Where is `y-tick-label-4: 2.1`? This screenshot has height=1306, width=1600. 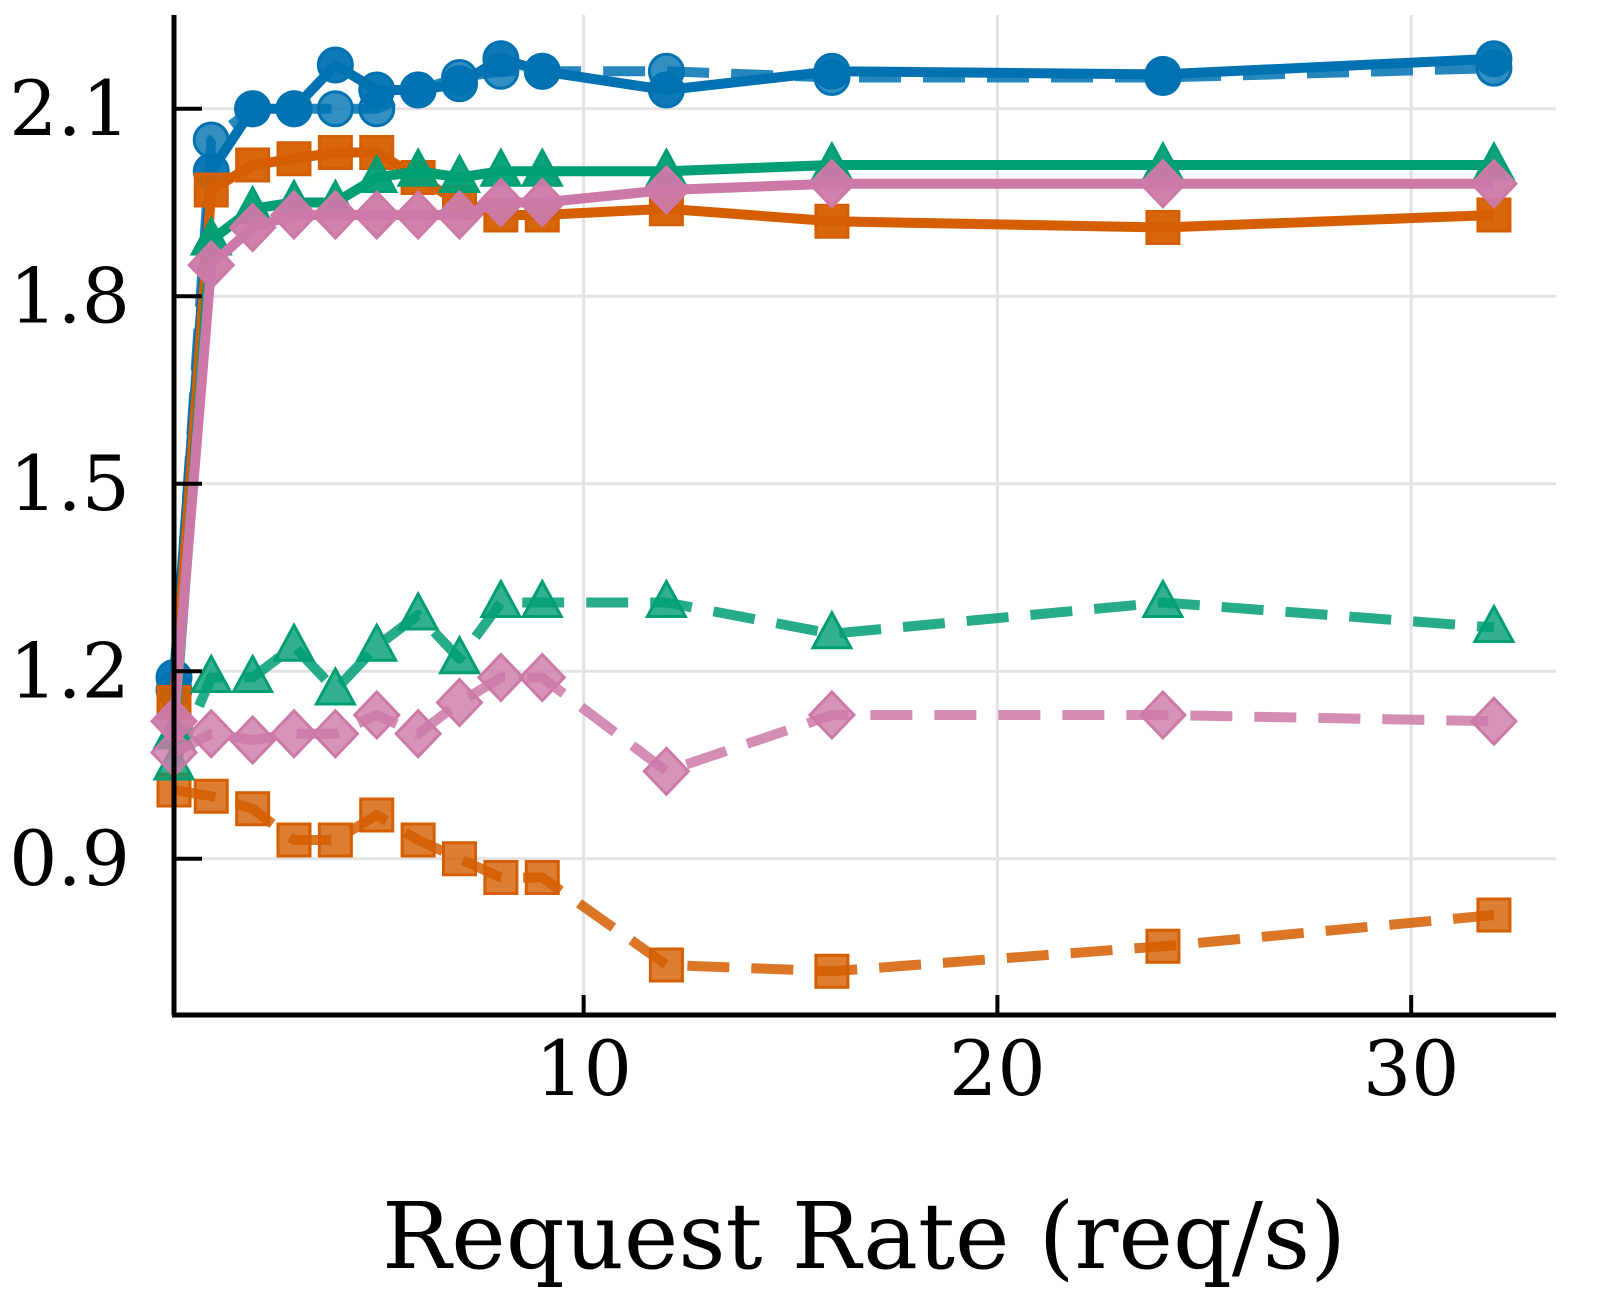
y-tick-label-4: 2.1 is located at coordinates (69, 108).